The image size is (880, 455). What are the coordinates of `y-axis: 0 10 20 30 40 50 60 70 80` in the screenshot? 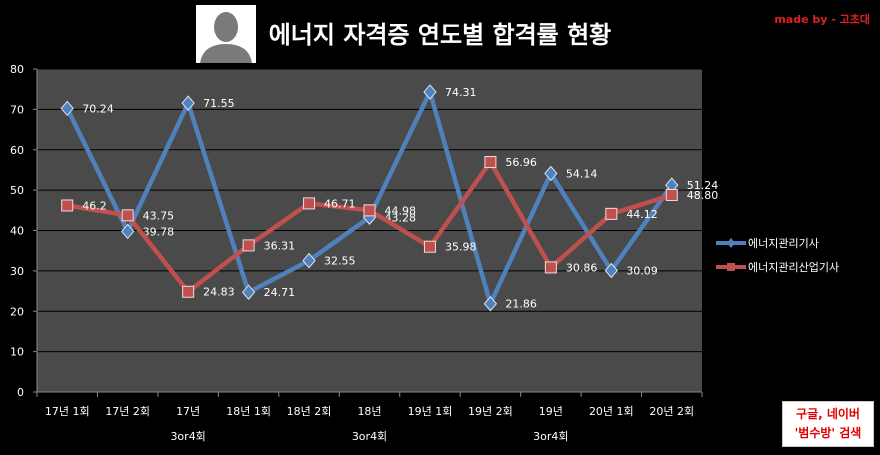 It's located at (24, 231).